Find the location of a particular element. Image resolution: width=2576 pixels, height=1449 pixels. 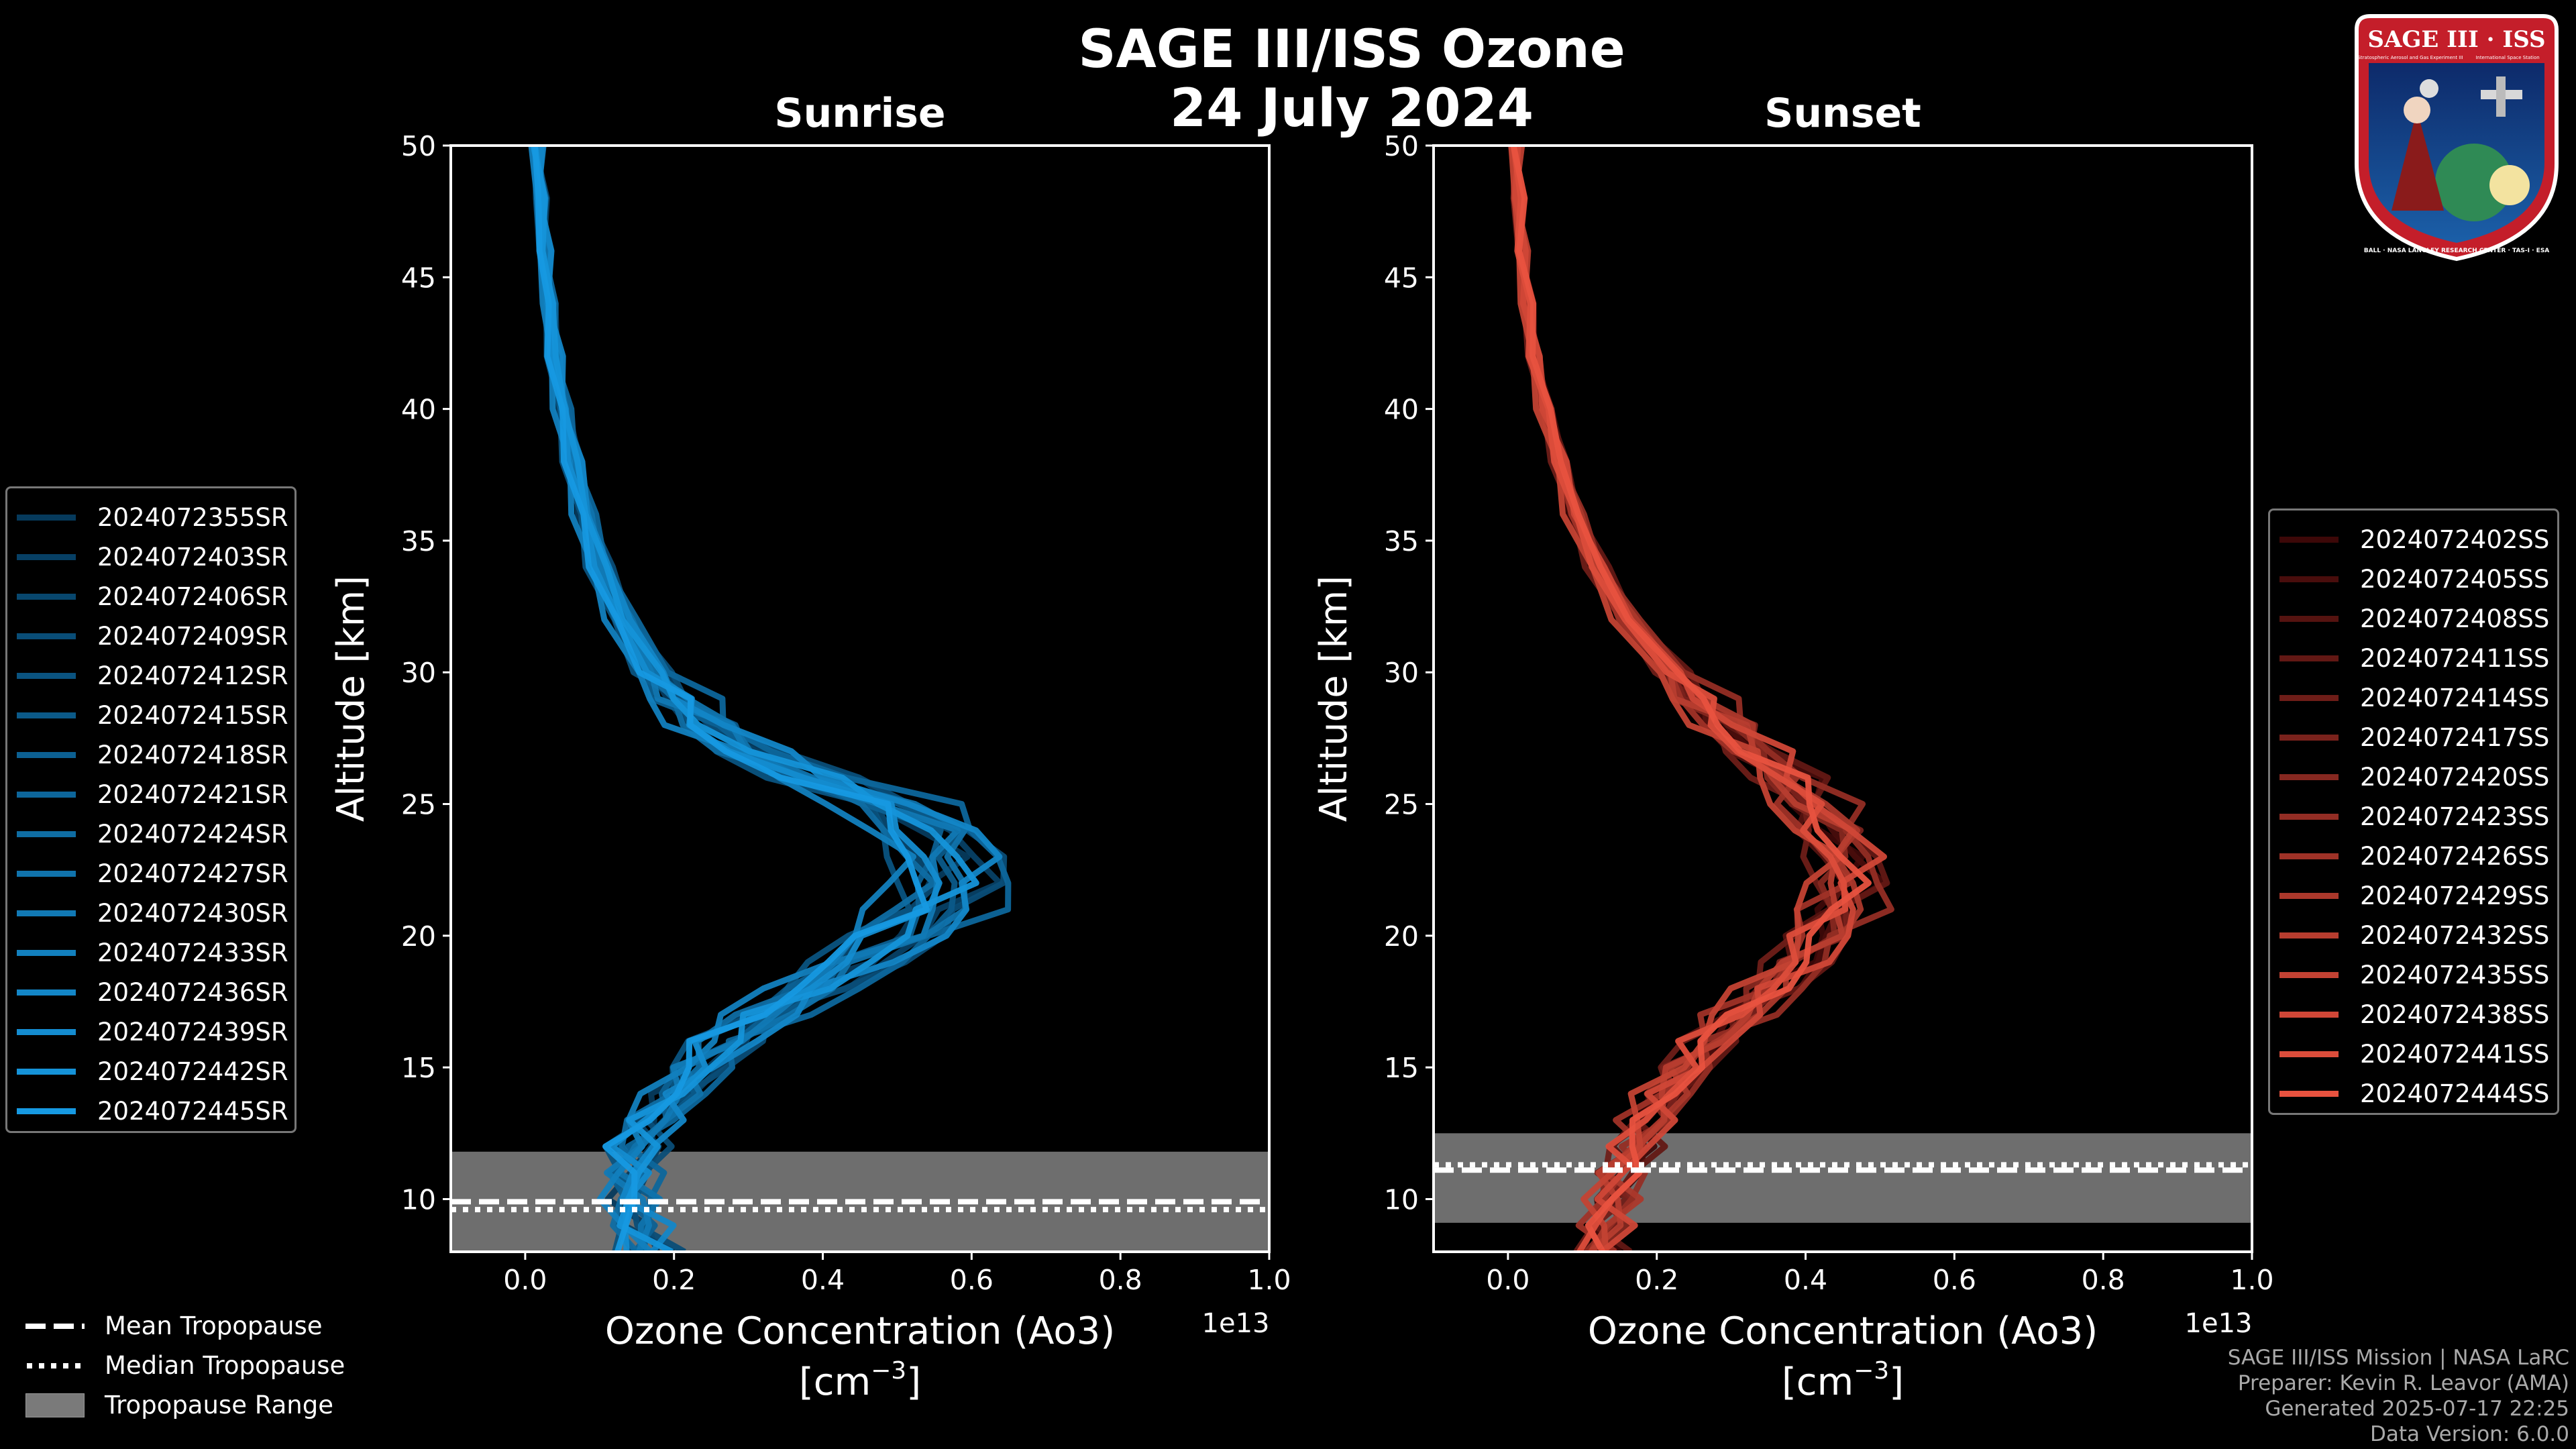

sunrise-xtick-label: 0.0 is located at coordinates (525, 1280).